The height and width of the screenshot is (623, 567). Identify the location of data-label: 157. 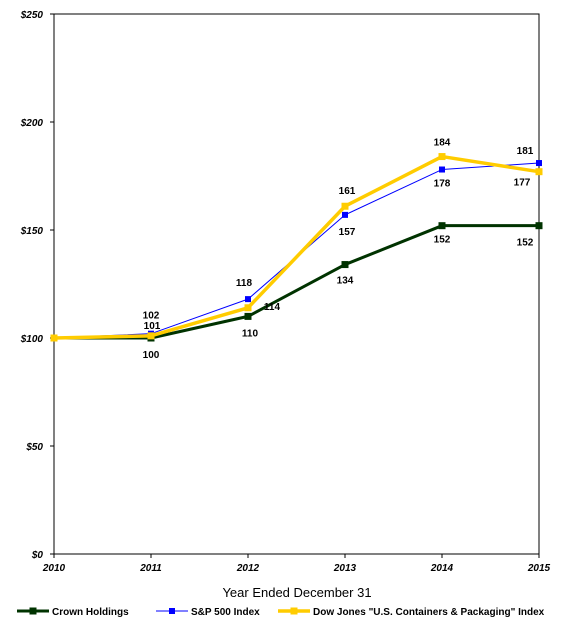
(347, 232).